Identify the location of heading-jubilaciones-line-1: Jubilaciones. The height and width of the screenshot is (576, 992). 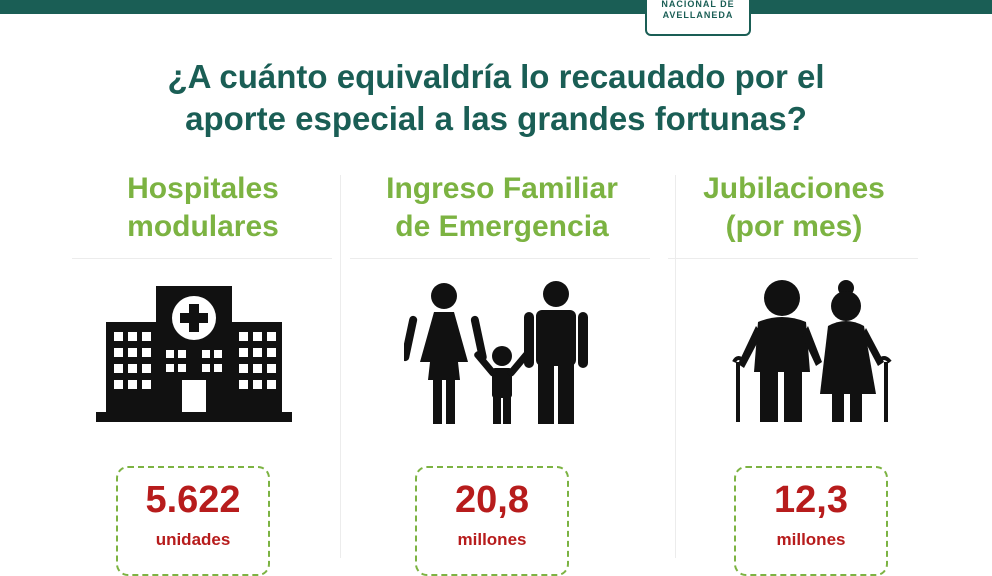
(794, 188).